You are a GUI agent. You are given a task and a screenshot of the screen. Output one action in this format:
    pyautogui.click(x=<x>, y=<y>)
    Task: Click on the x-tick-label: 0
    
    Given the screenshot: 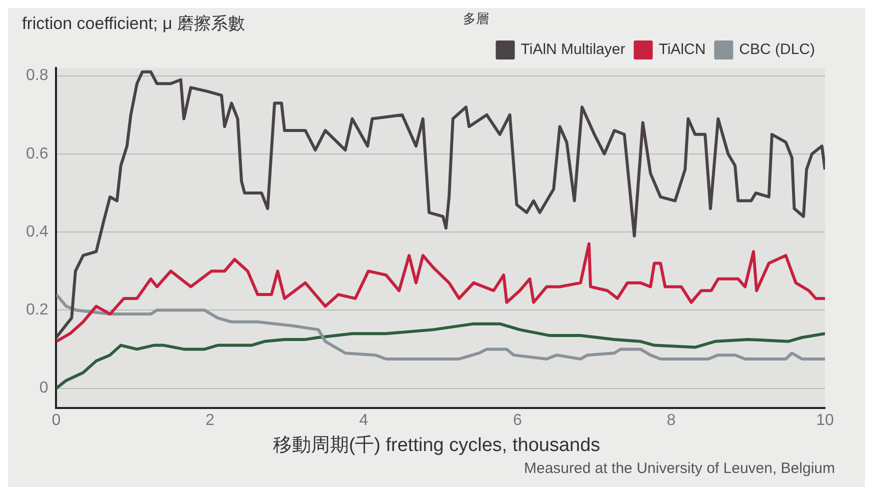 What is the action you would take?
    pyautogui.click(x=56, y=420)
    